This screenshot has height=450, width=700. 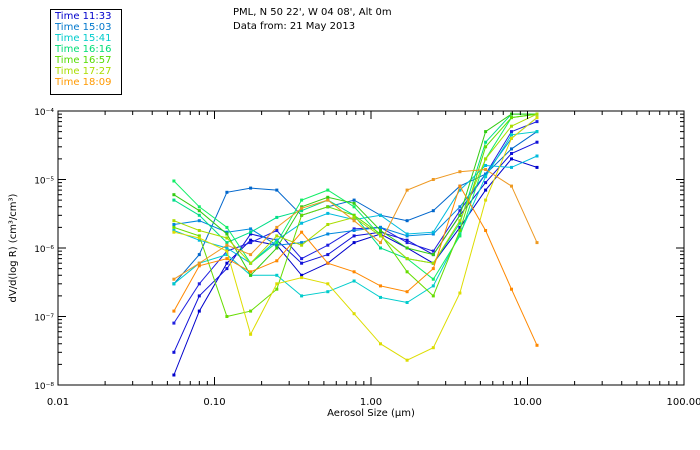 What do you see at coordinates (83, 82) in the screenshot?
I see `legend-item-1809: Time 18:09` at bounding box center [83, 82].